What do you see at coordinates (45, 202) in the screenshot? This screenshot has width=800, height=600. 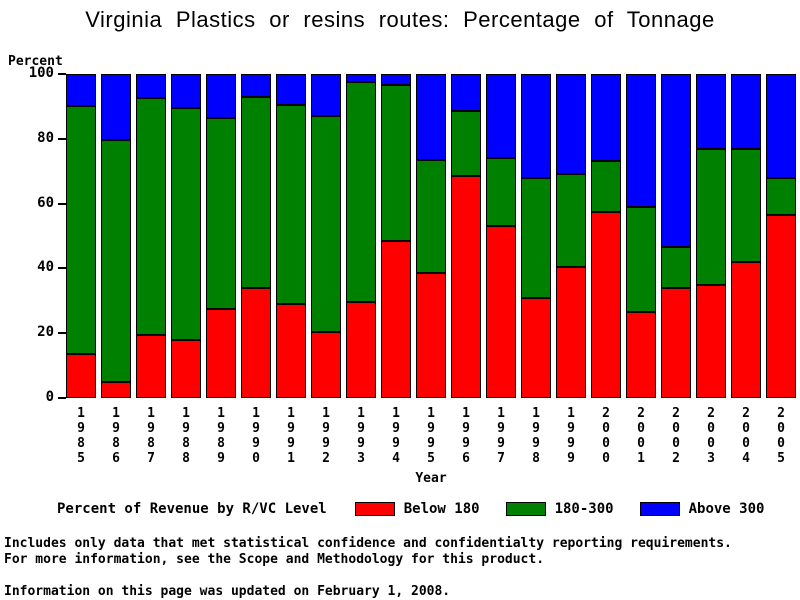 I see `y-tick-label-60: 60` at bounding box center [45, 202].